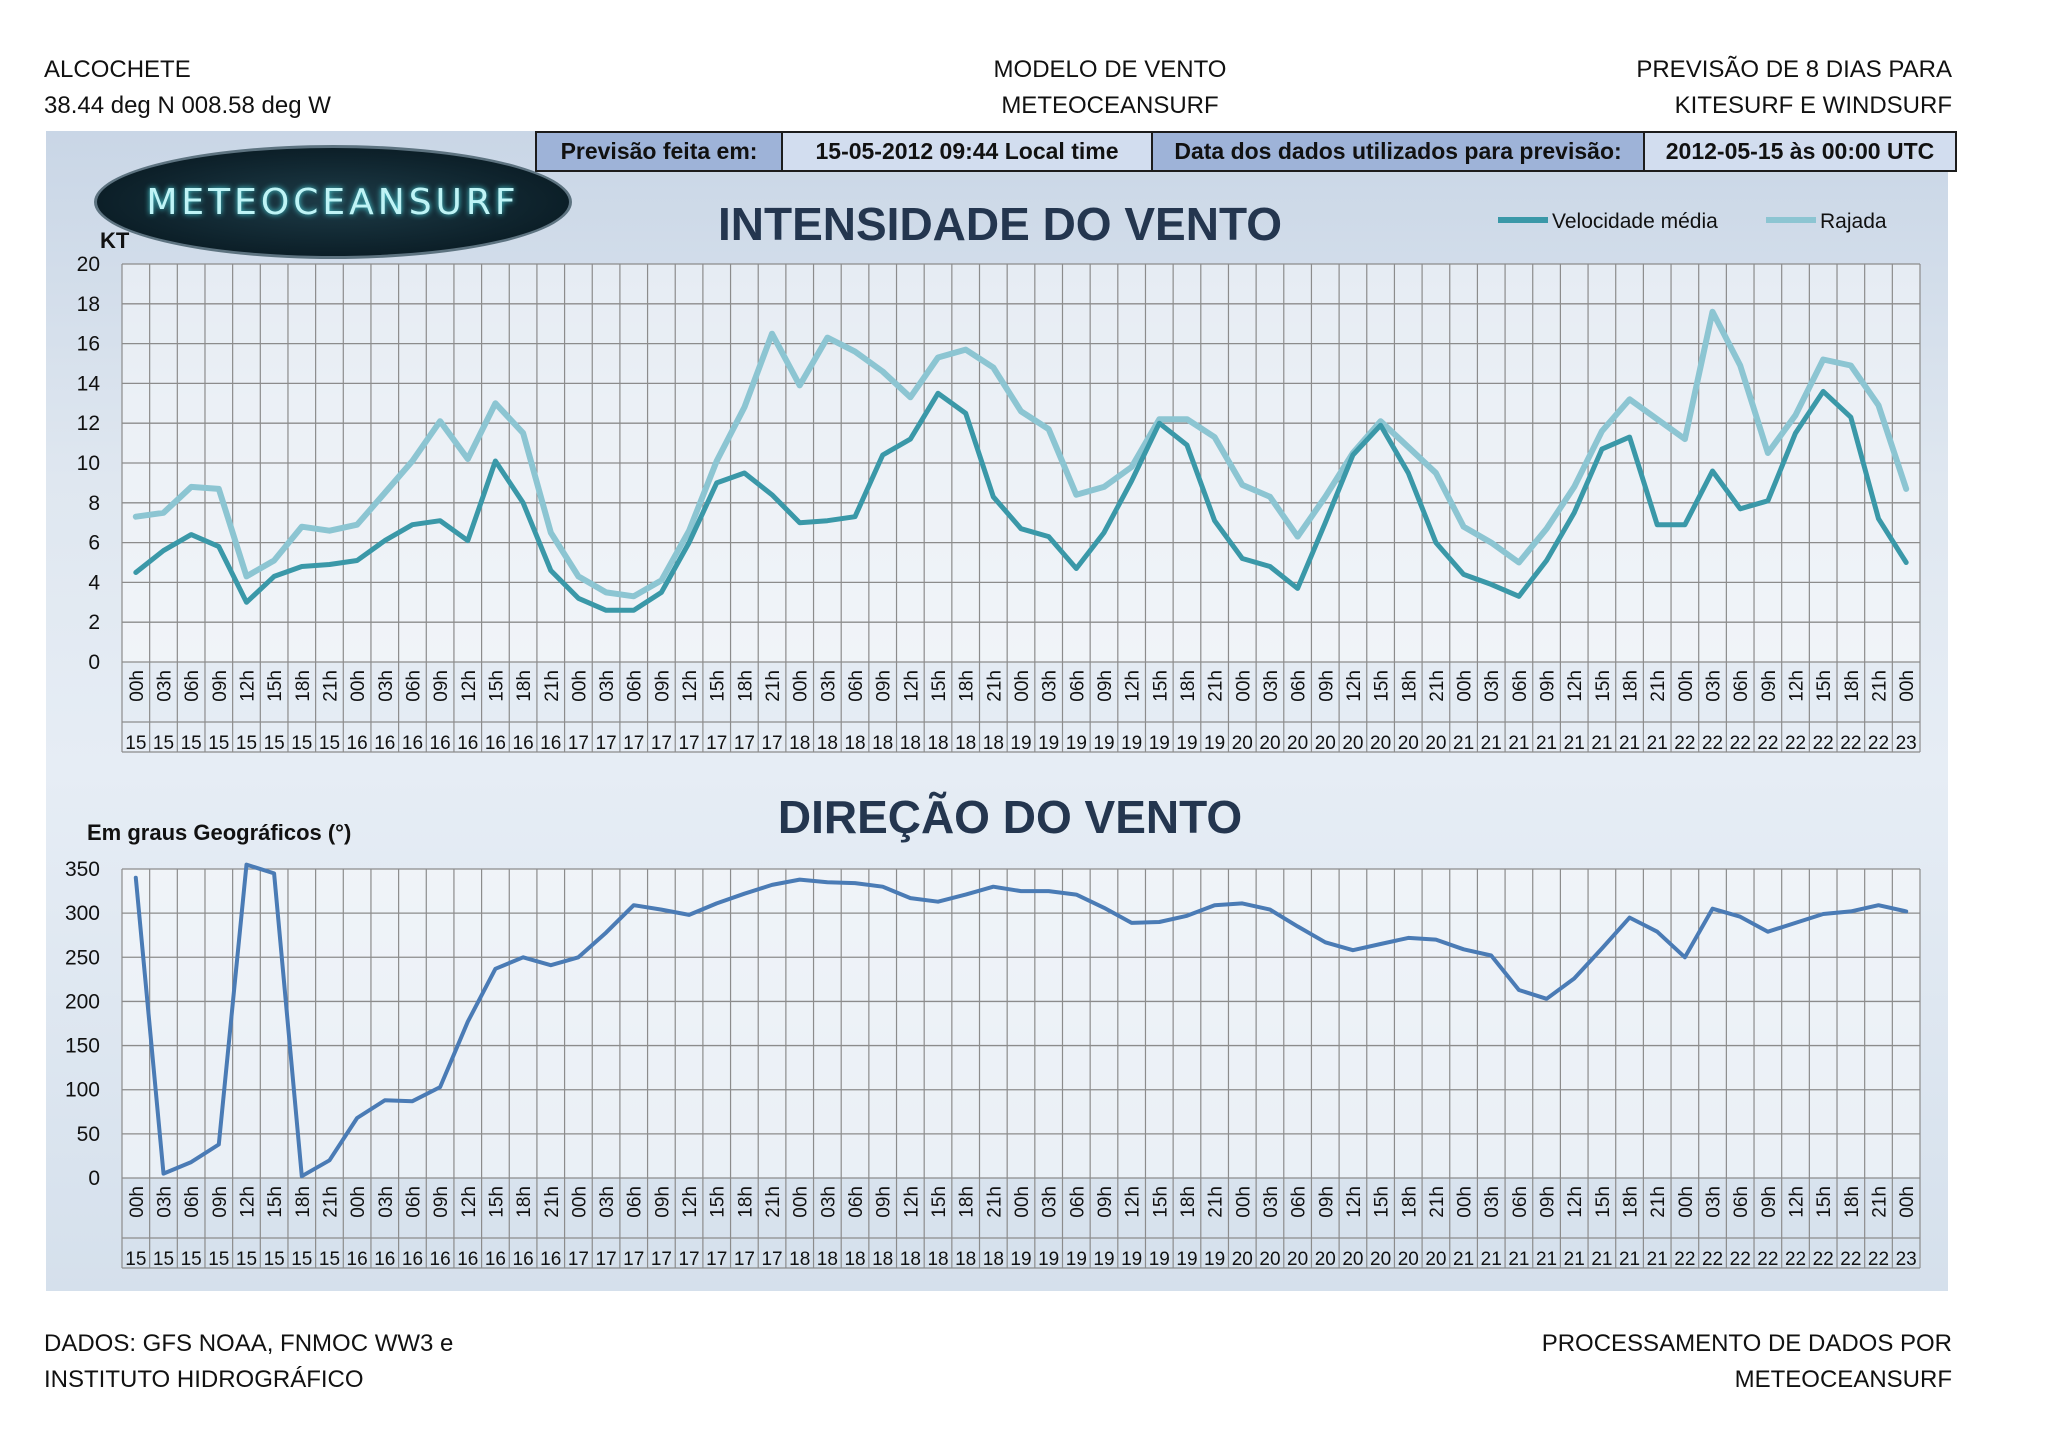 Image resolution: width=2048 pixels, height=1449 pixels. I want to click on y-tick-label: 10, so click(88, 463).